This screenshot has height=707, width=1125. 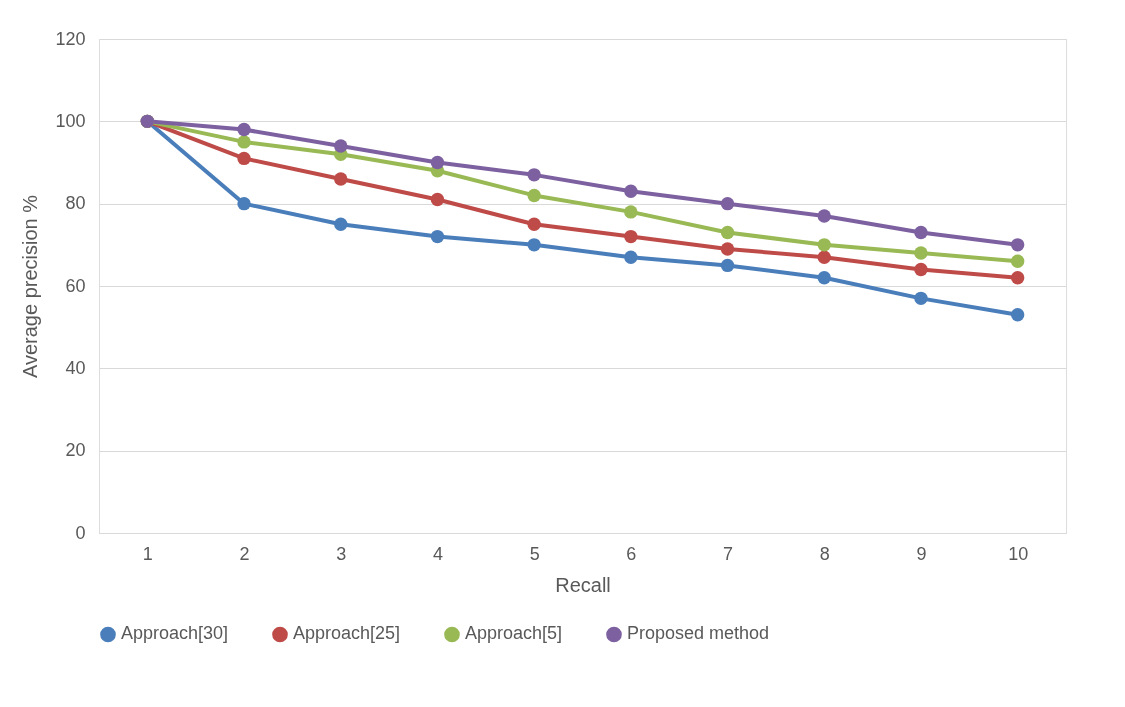 I want to click on x-tick-label: 2, so click(x=244, y=553).